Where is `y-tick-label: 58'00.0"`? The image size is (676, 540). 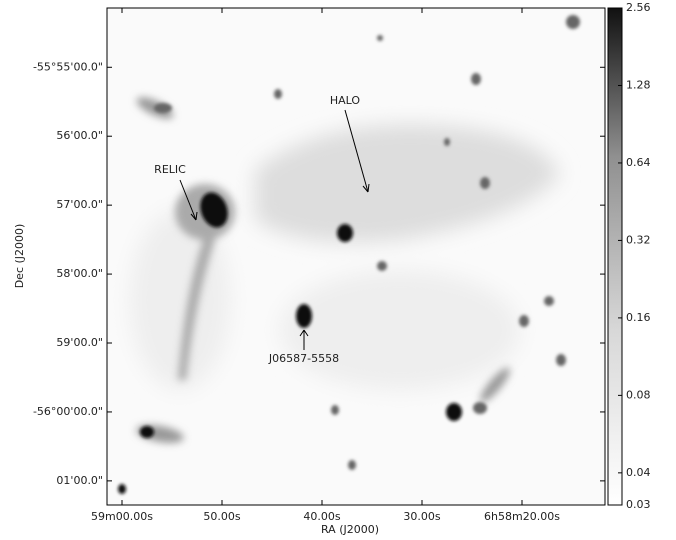 y-tick-label: 58'00.0" is located at coordinates (79, 273).